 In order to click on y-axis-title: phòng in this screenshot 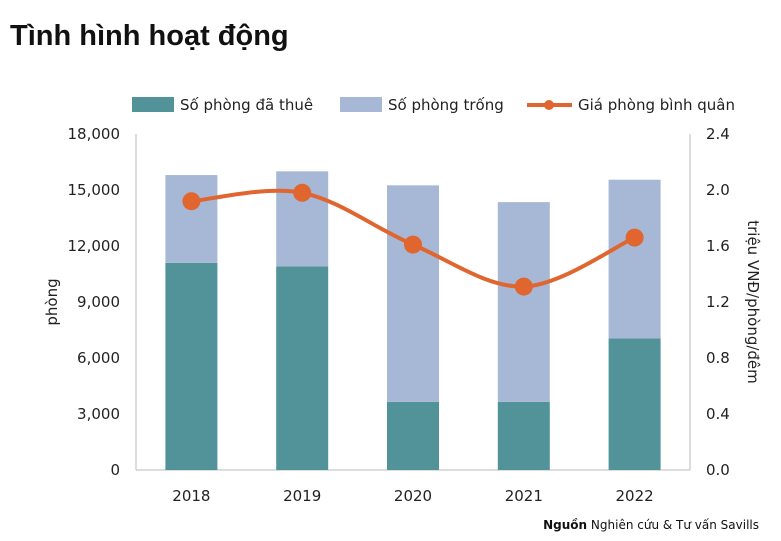, I will do `click(52, 301)`.